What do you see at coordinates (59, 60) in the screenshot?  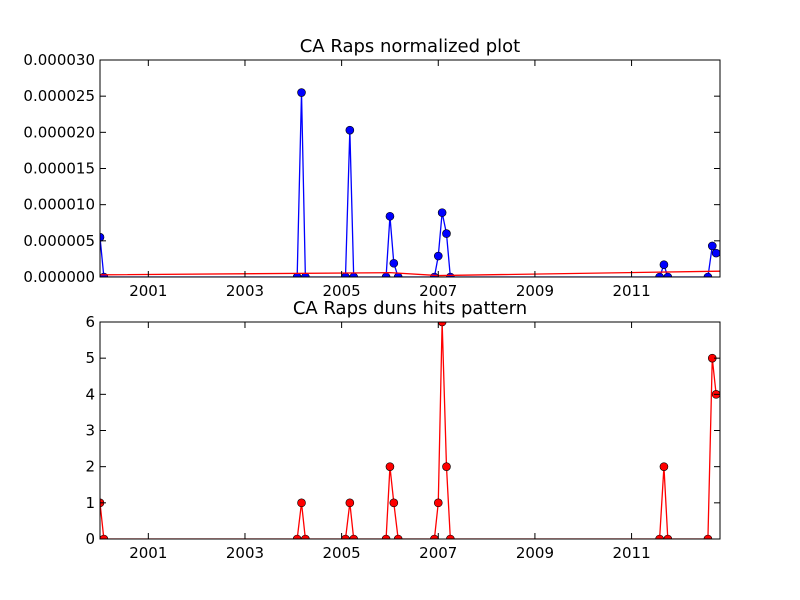 I see `y-tick-label: 0.000030` at bounding box center [59, 60].